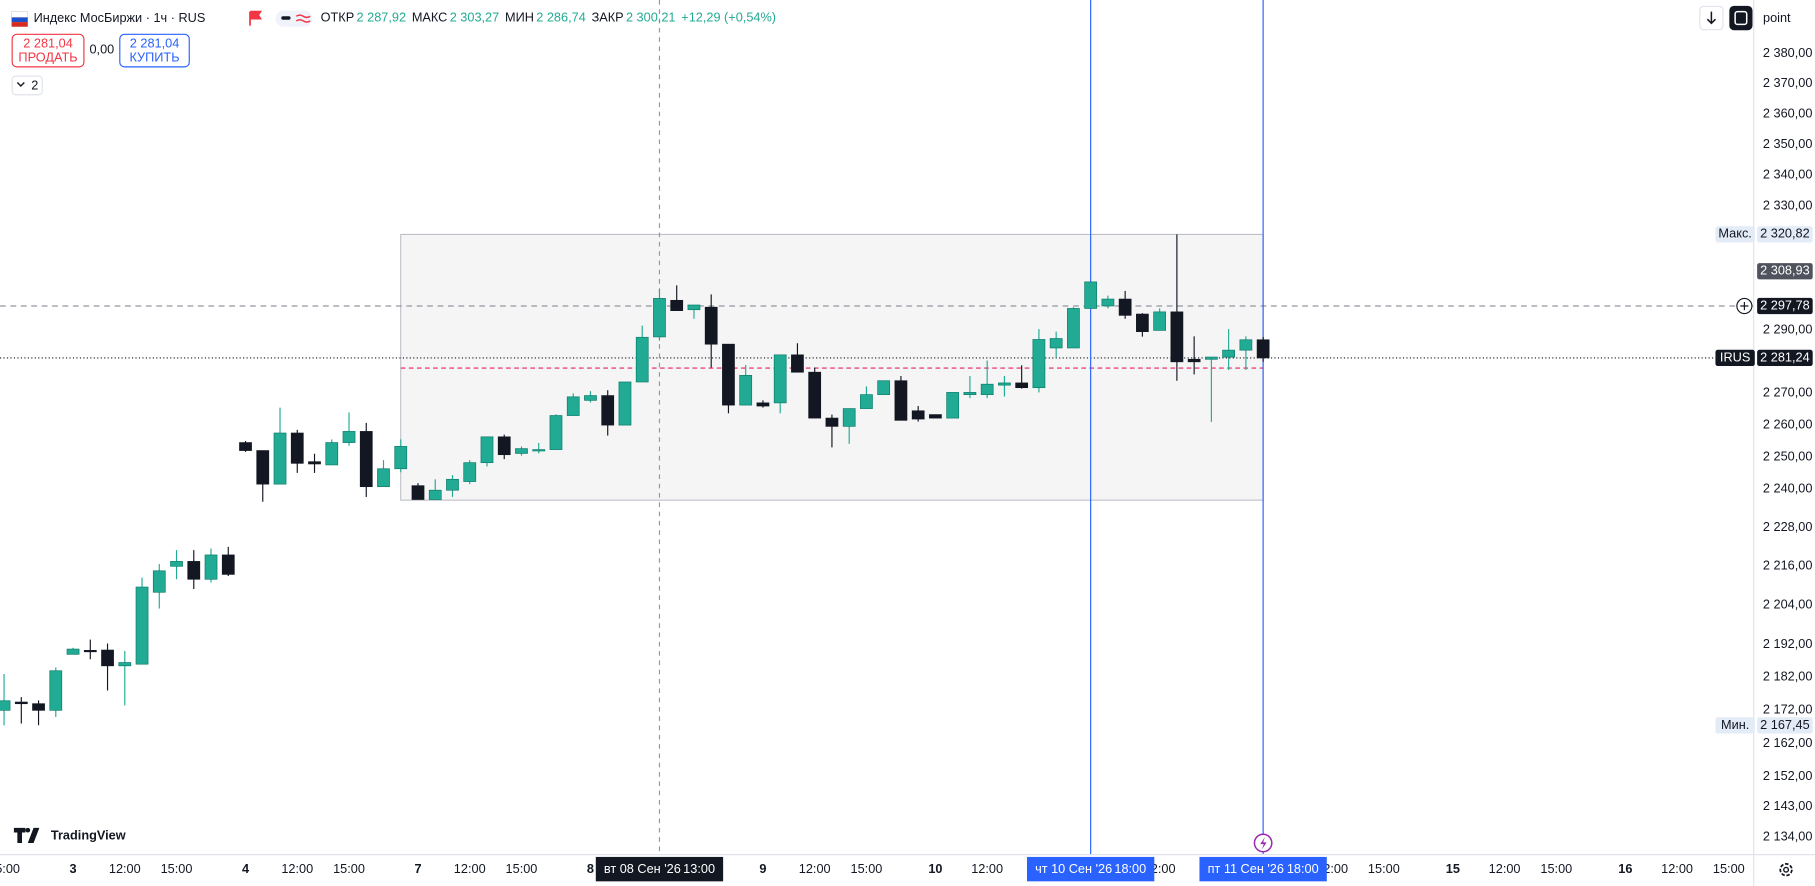 The image size is (1815, 886). Describe the element at coordinates (48, 43) in the screenshot. I see `sell-price: 2 281,04` at that location.